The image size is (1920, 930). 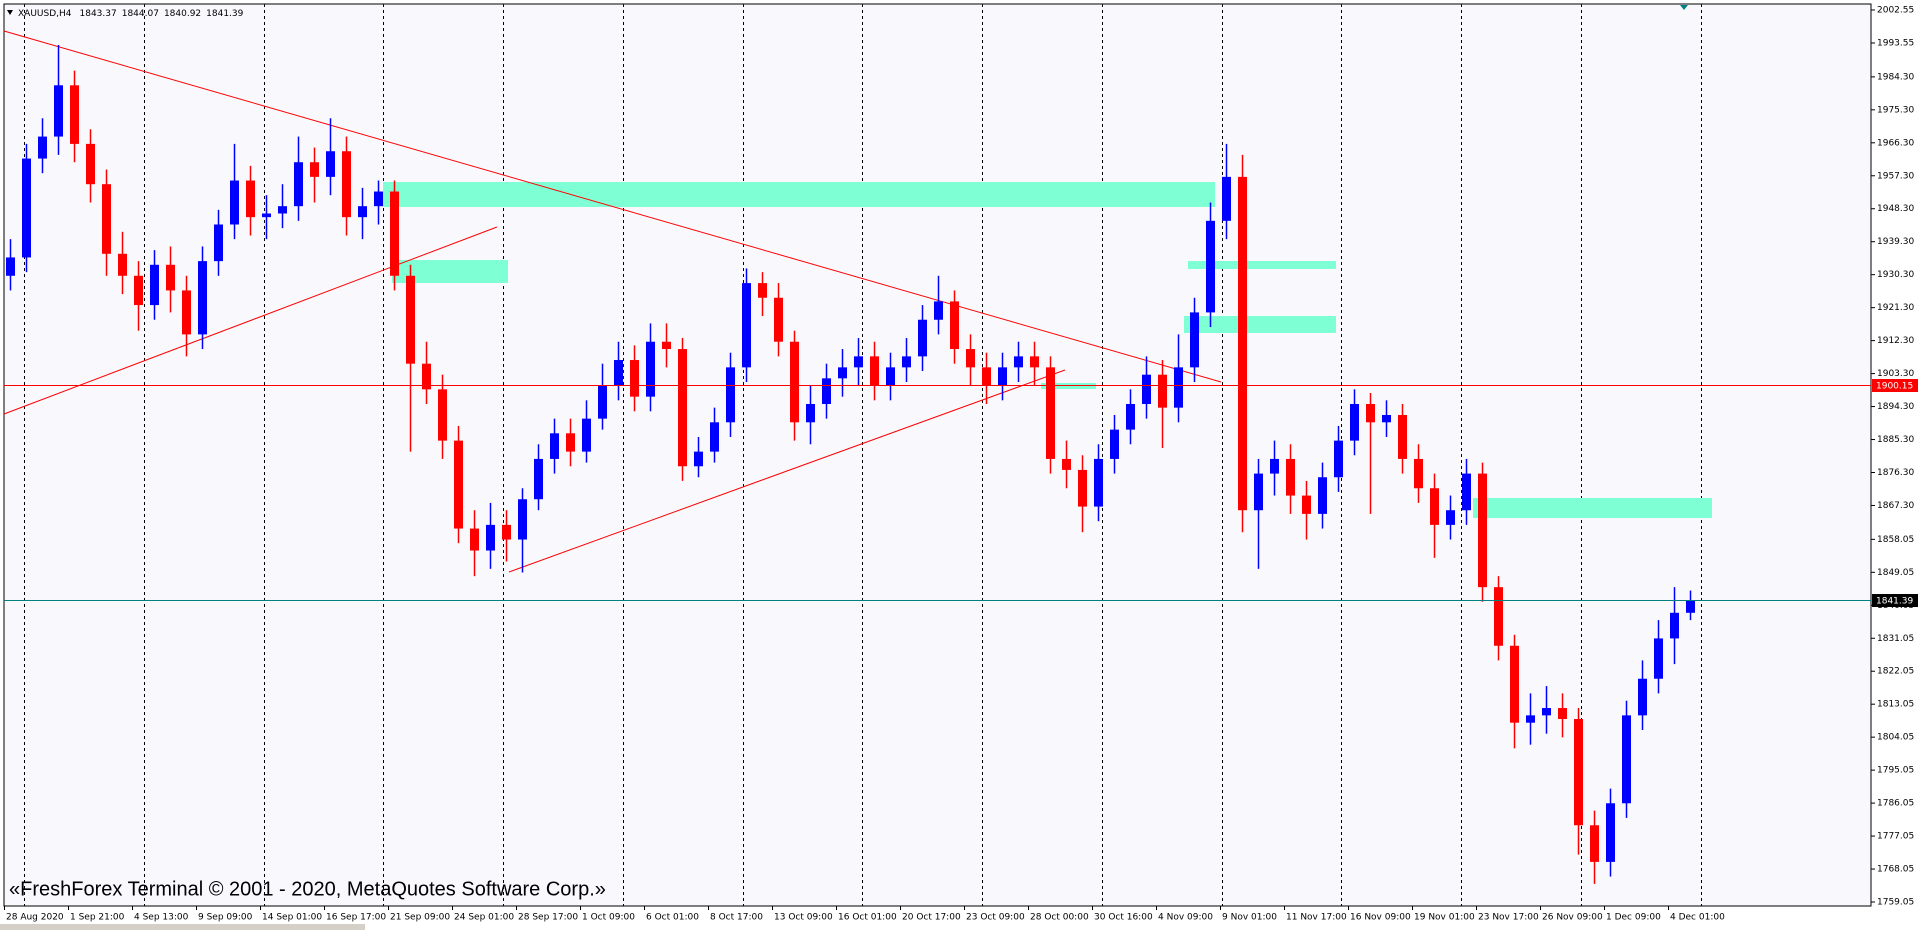 What do you see at coordinates (45, 14) in the screenshot?
I see `symbol: XAUUSD,H4` at bounding box center [45, 14].